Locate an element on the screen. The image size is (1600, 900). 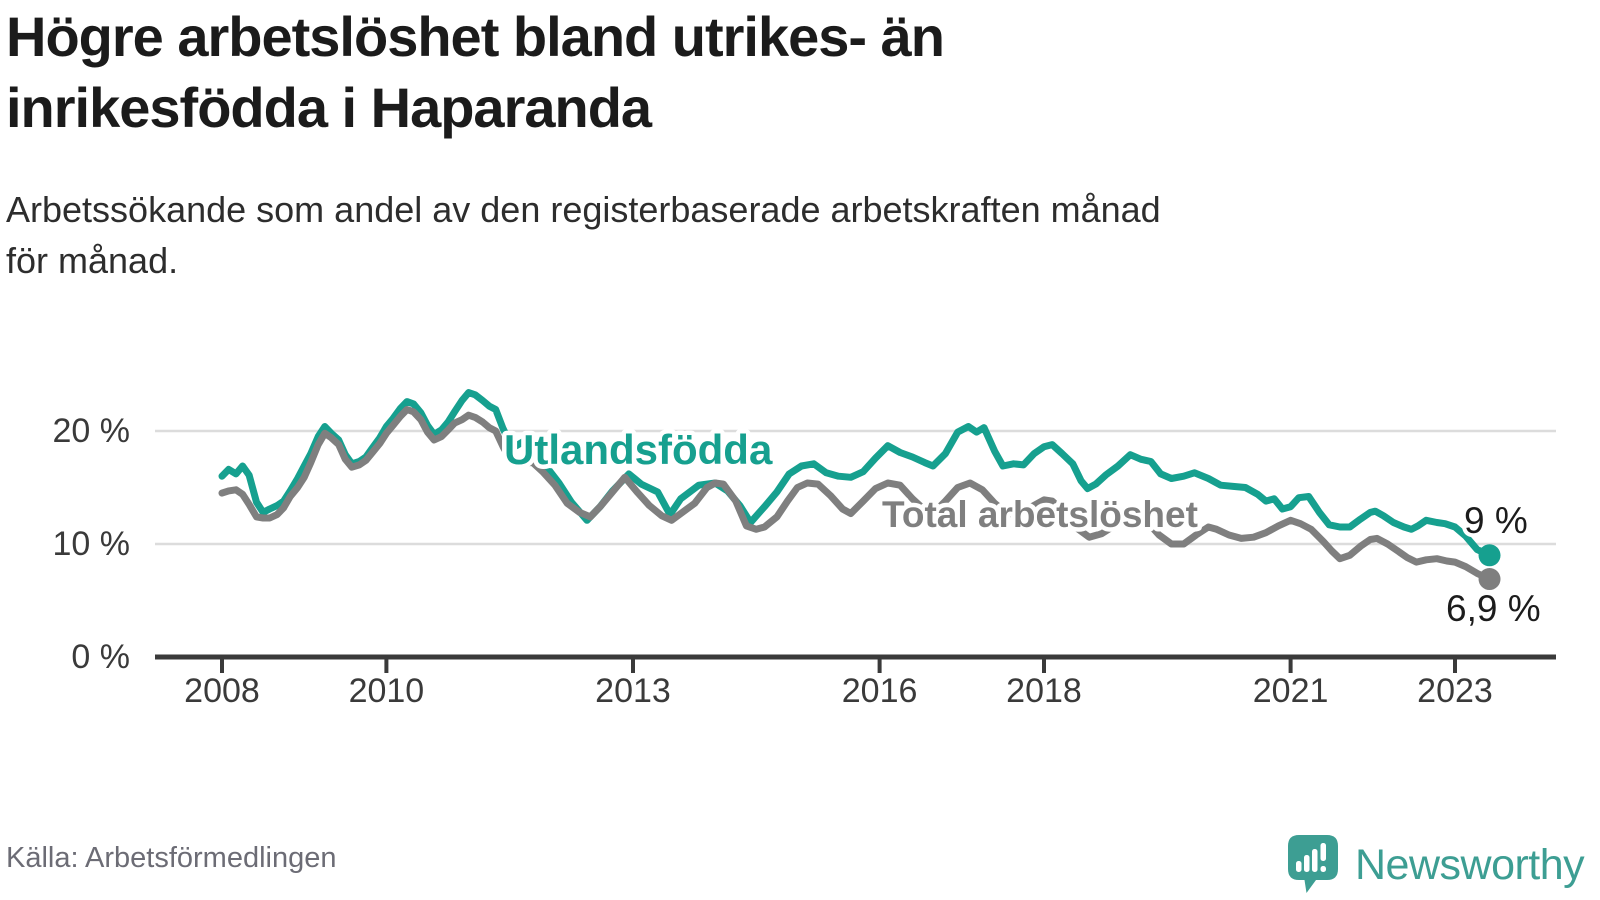
y-axis-label: 10 % is located at coordinates (92, 544).